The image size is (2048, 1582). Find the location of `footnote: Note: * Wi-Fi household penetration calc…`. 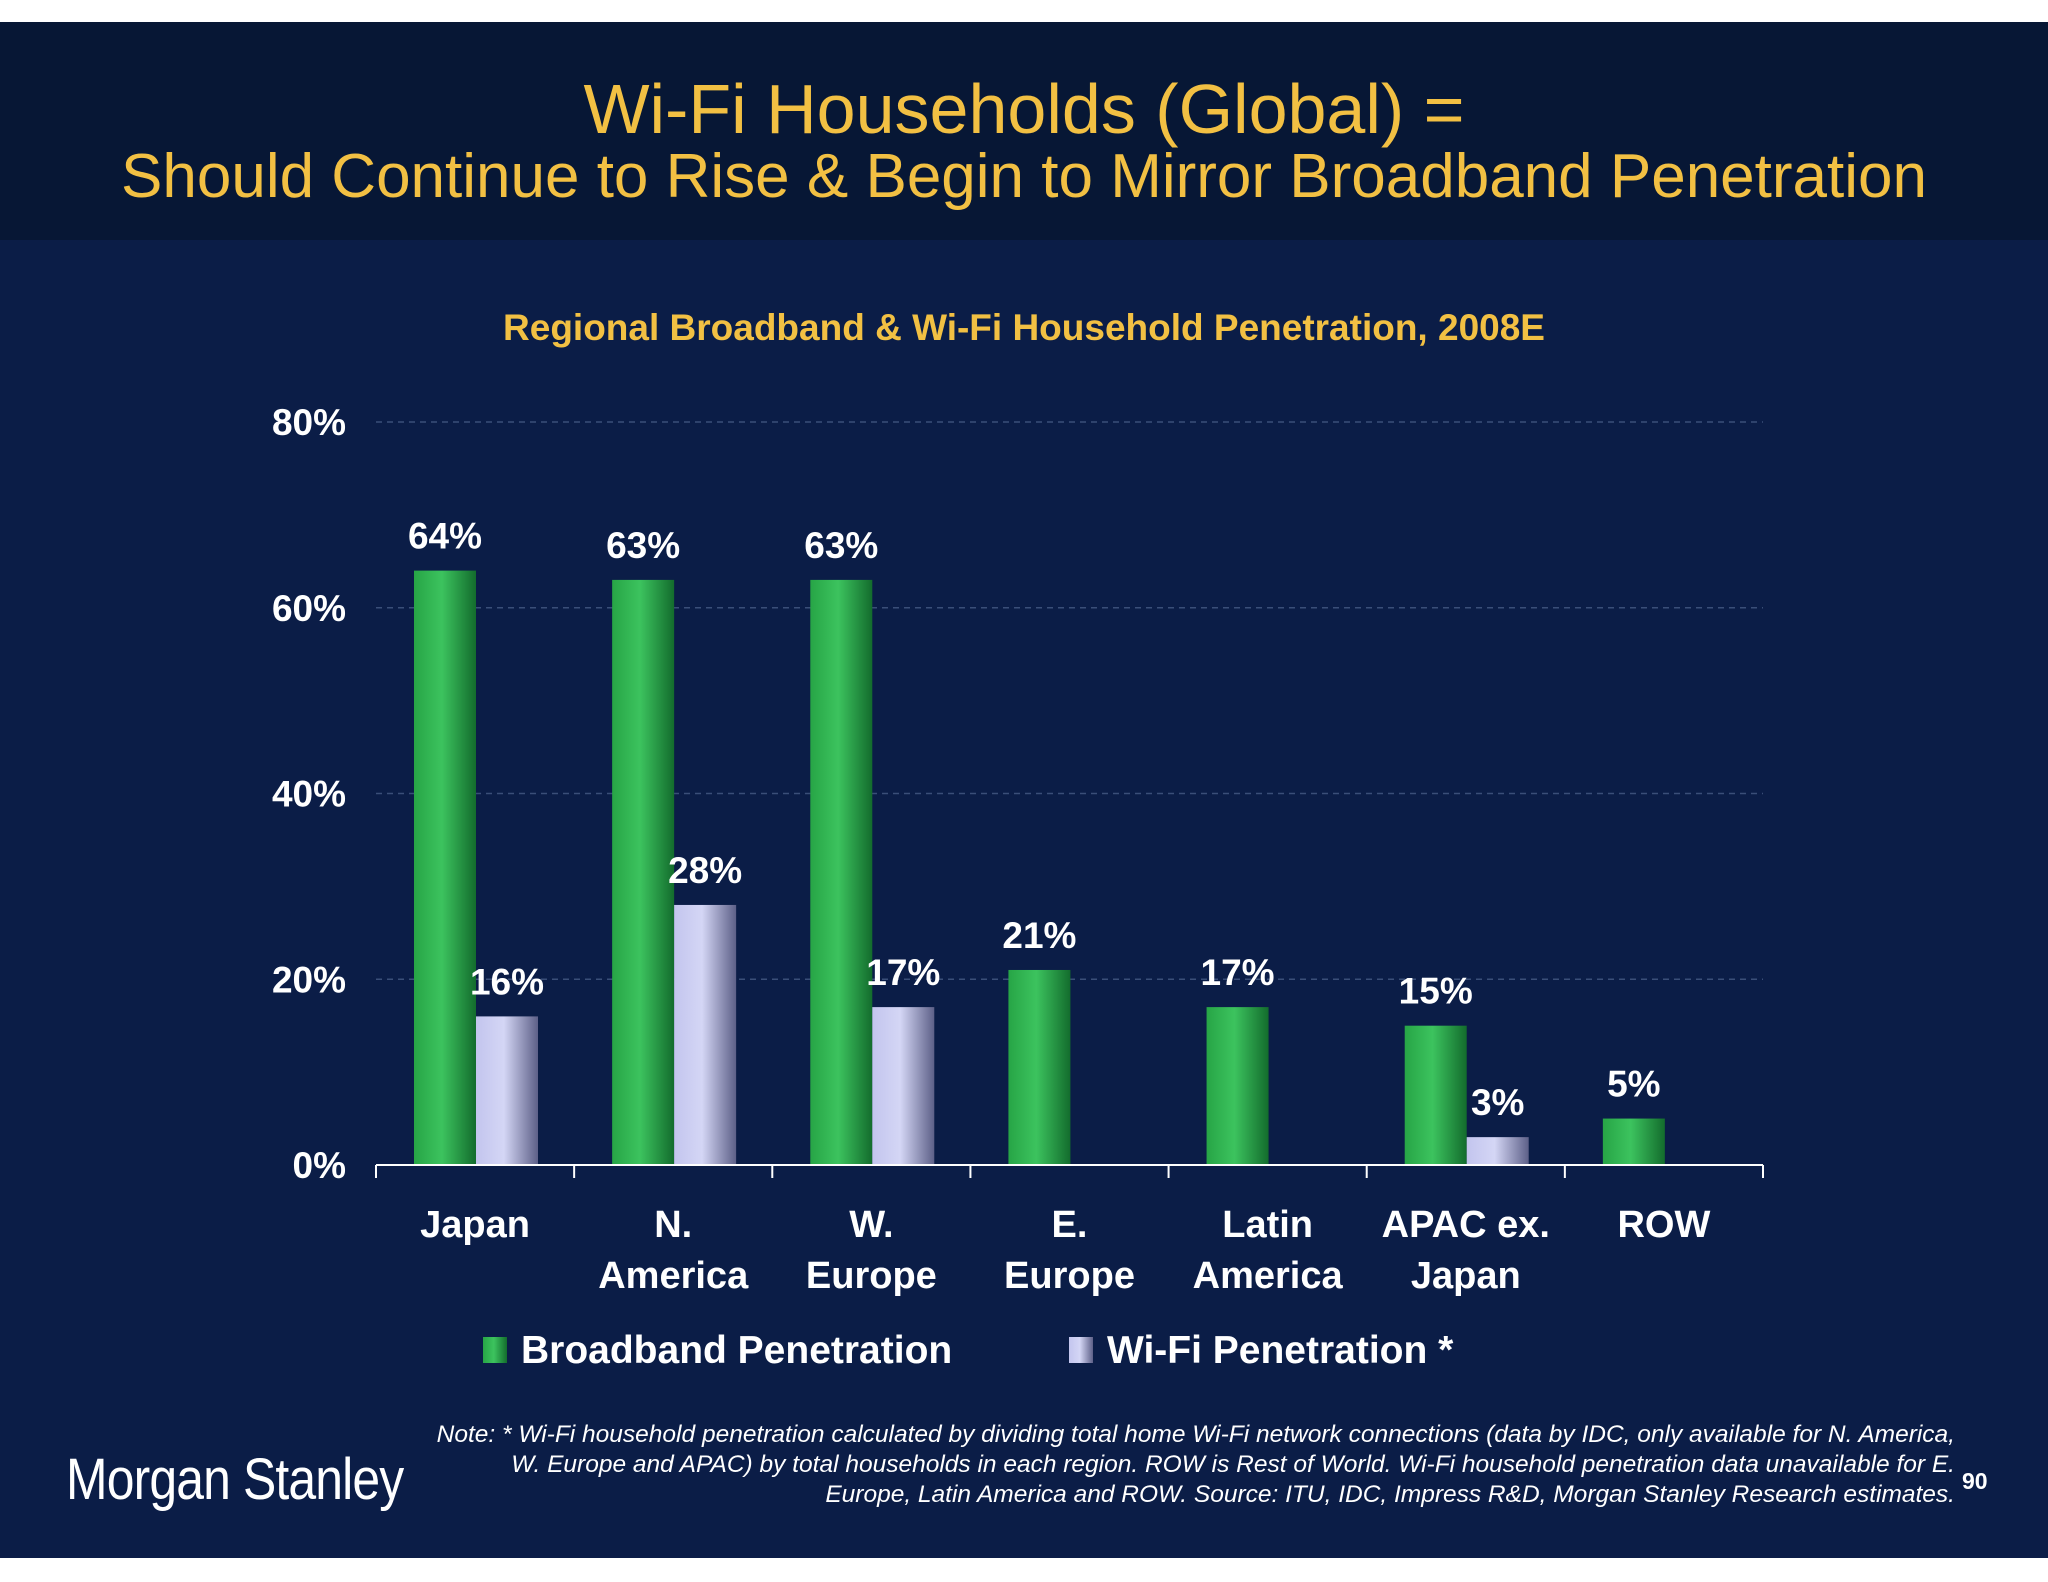

footnote: Note: * Wi-Fi household penetration calc… is located at coordinates (1195, 1464).